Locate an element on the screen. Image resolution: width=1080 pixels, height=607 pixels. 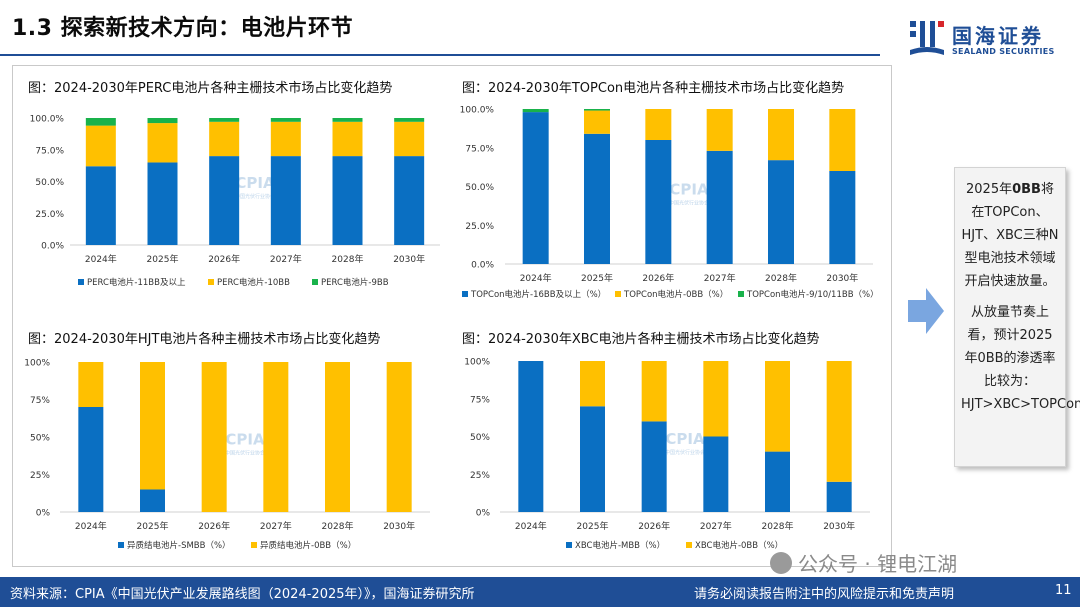
perc-legend-label: PERC电池片-10BB is located at coordinates (253, 282).